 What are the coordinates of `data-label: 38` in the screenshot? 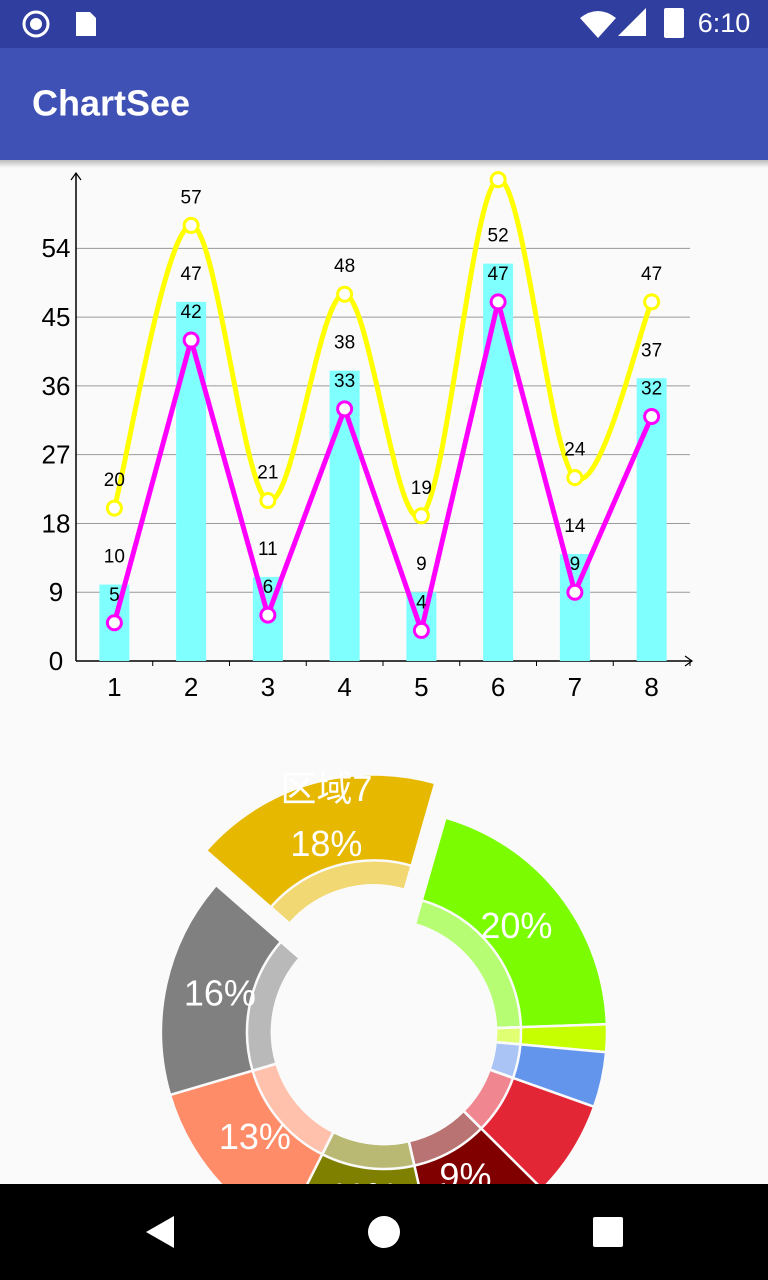 It's located at (344, 343).